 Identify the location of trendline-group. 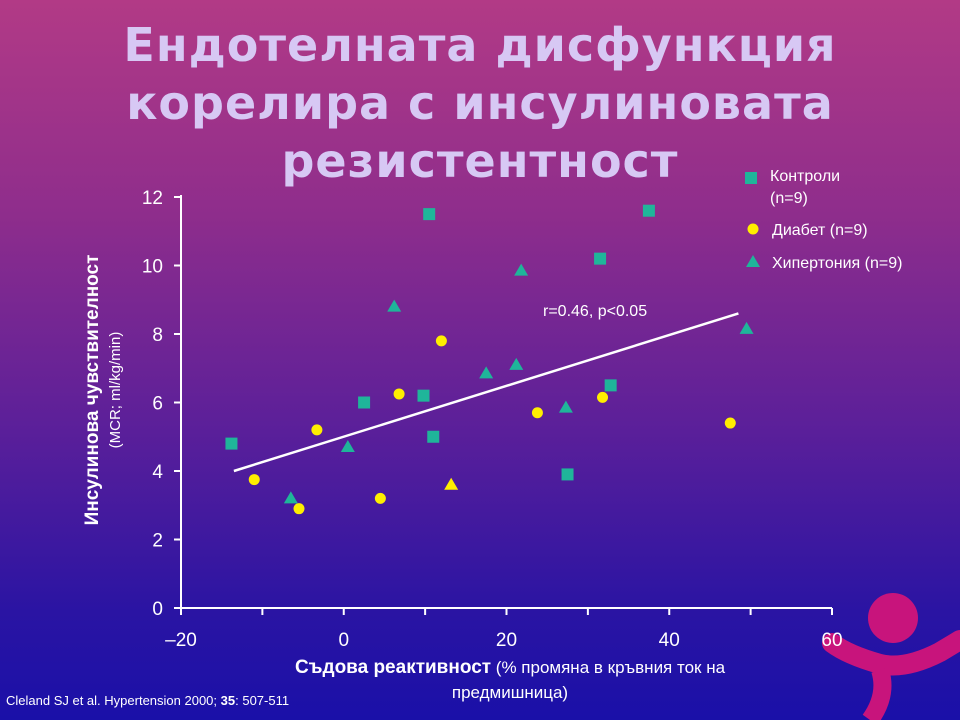
(486, 392).